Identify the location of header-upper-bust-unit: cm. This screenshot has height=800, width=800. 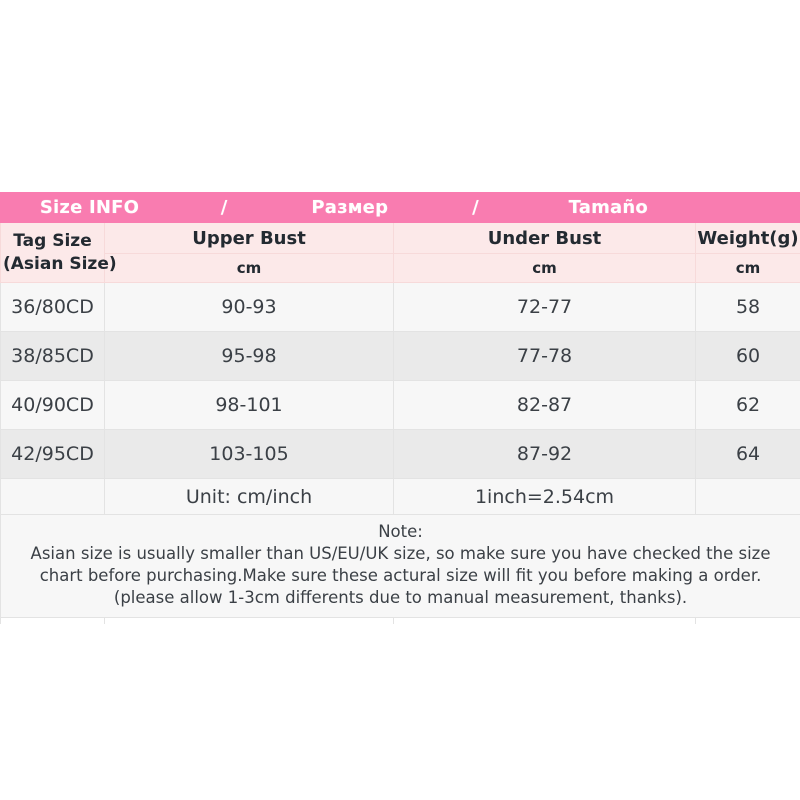
(249, 268).